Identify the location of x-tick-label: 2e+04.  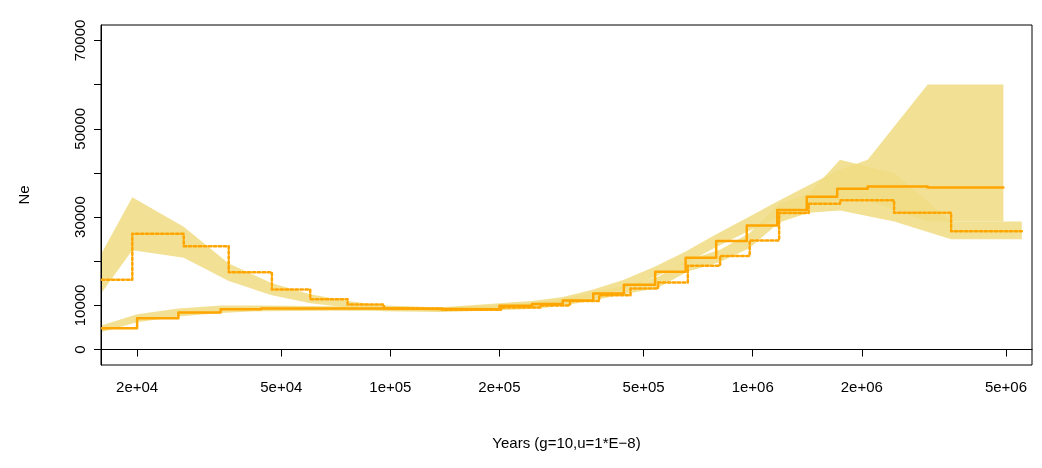
(137, 386).